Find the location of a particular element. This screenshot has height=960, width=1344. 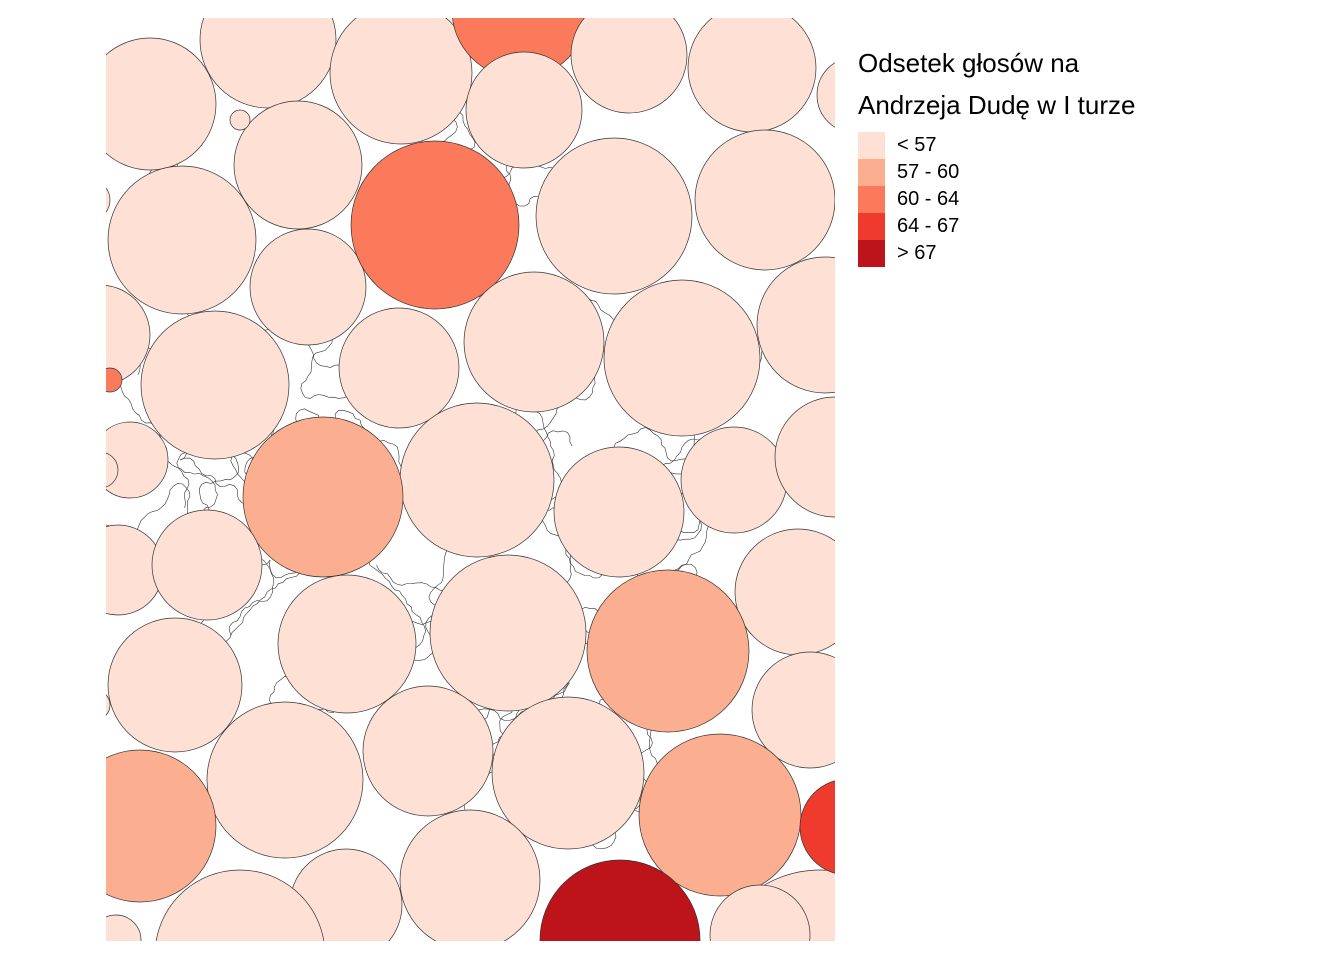

legend-item: 60 - 64 is located at coordinates (996, 199).